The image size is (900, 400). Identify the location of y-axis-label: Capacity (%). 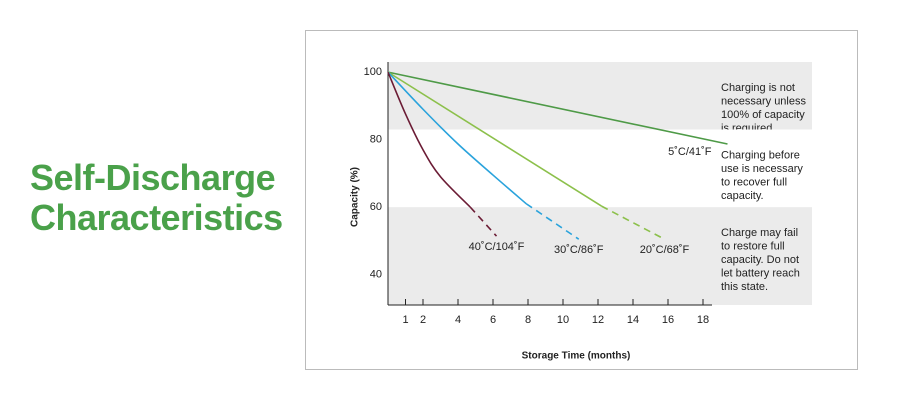
(355, 197).